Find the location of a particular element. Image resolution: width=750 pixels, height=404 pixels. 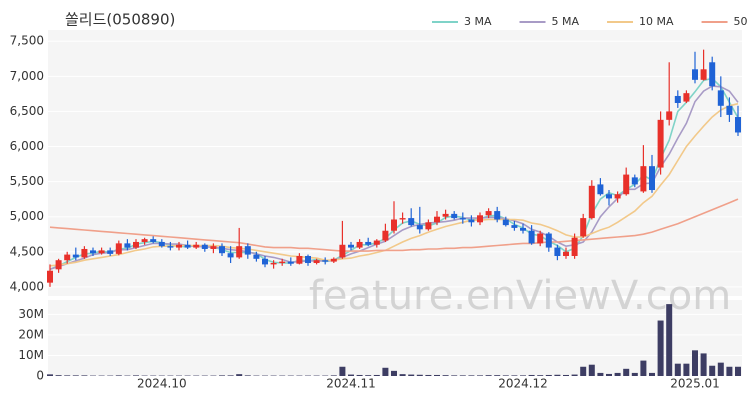

legend-label: 5 MA is located at coordinates (566, 21).